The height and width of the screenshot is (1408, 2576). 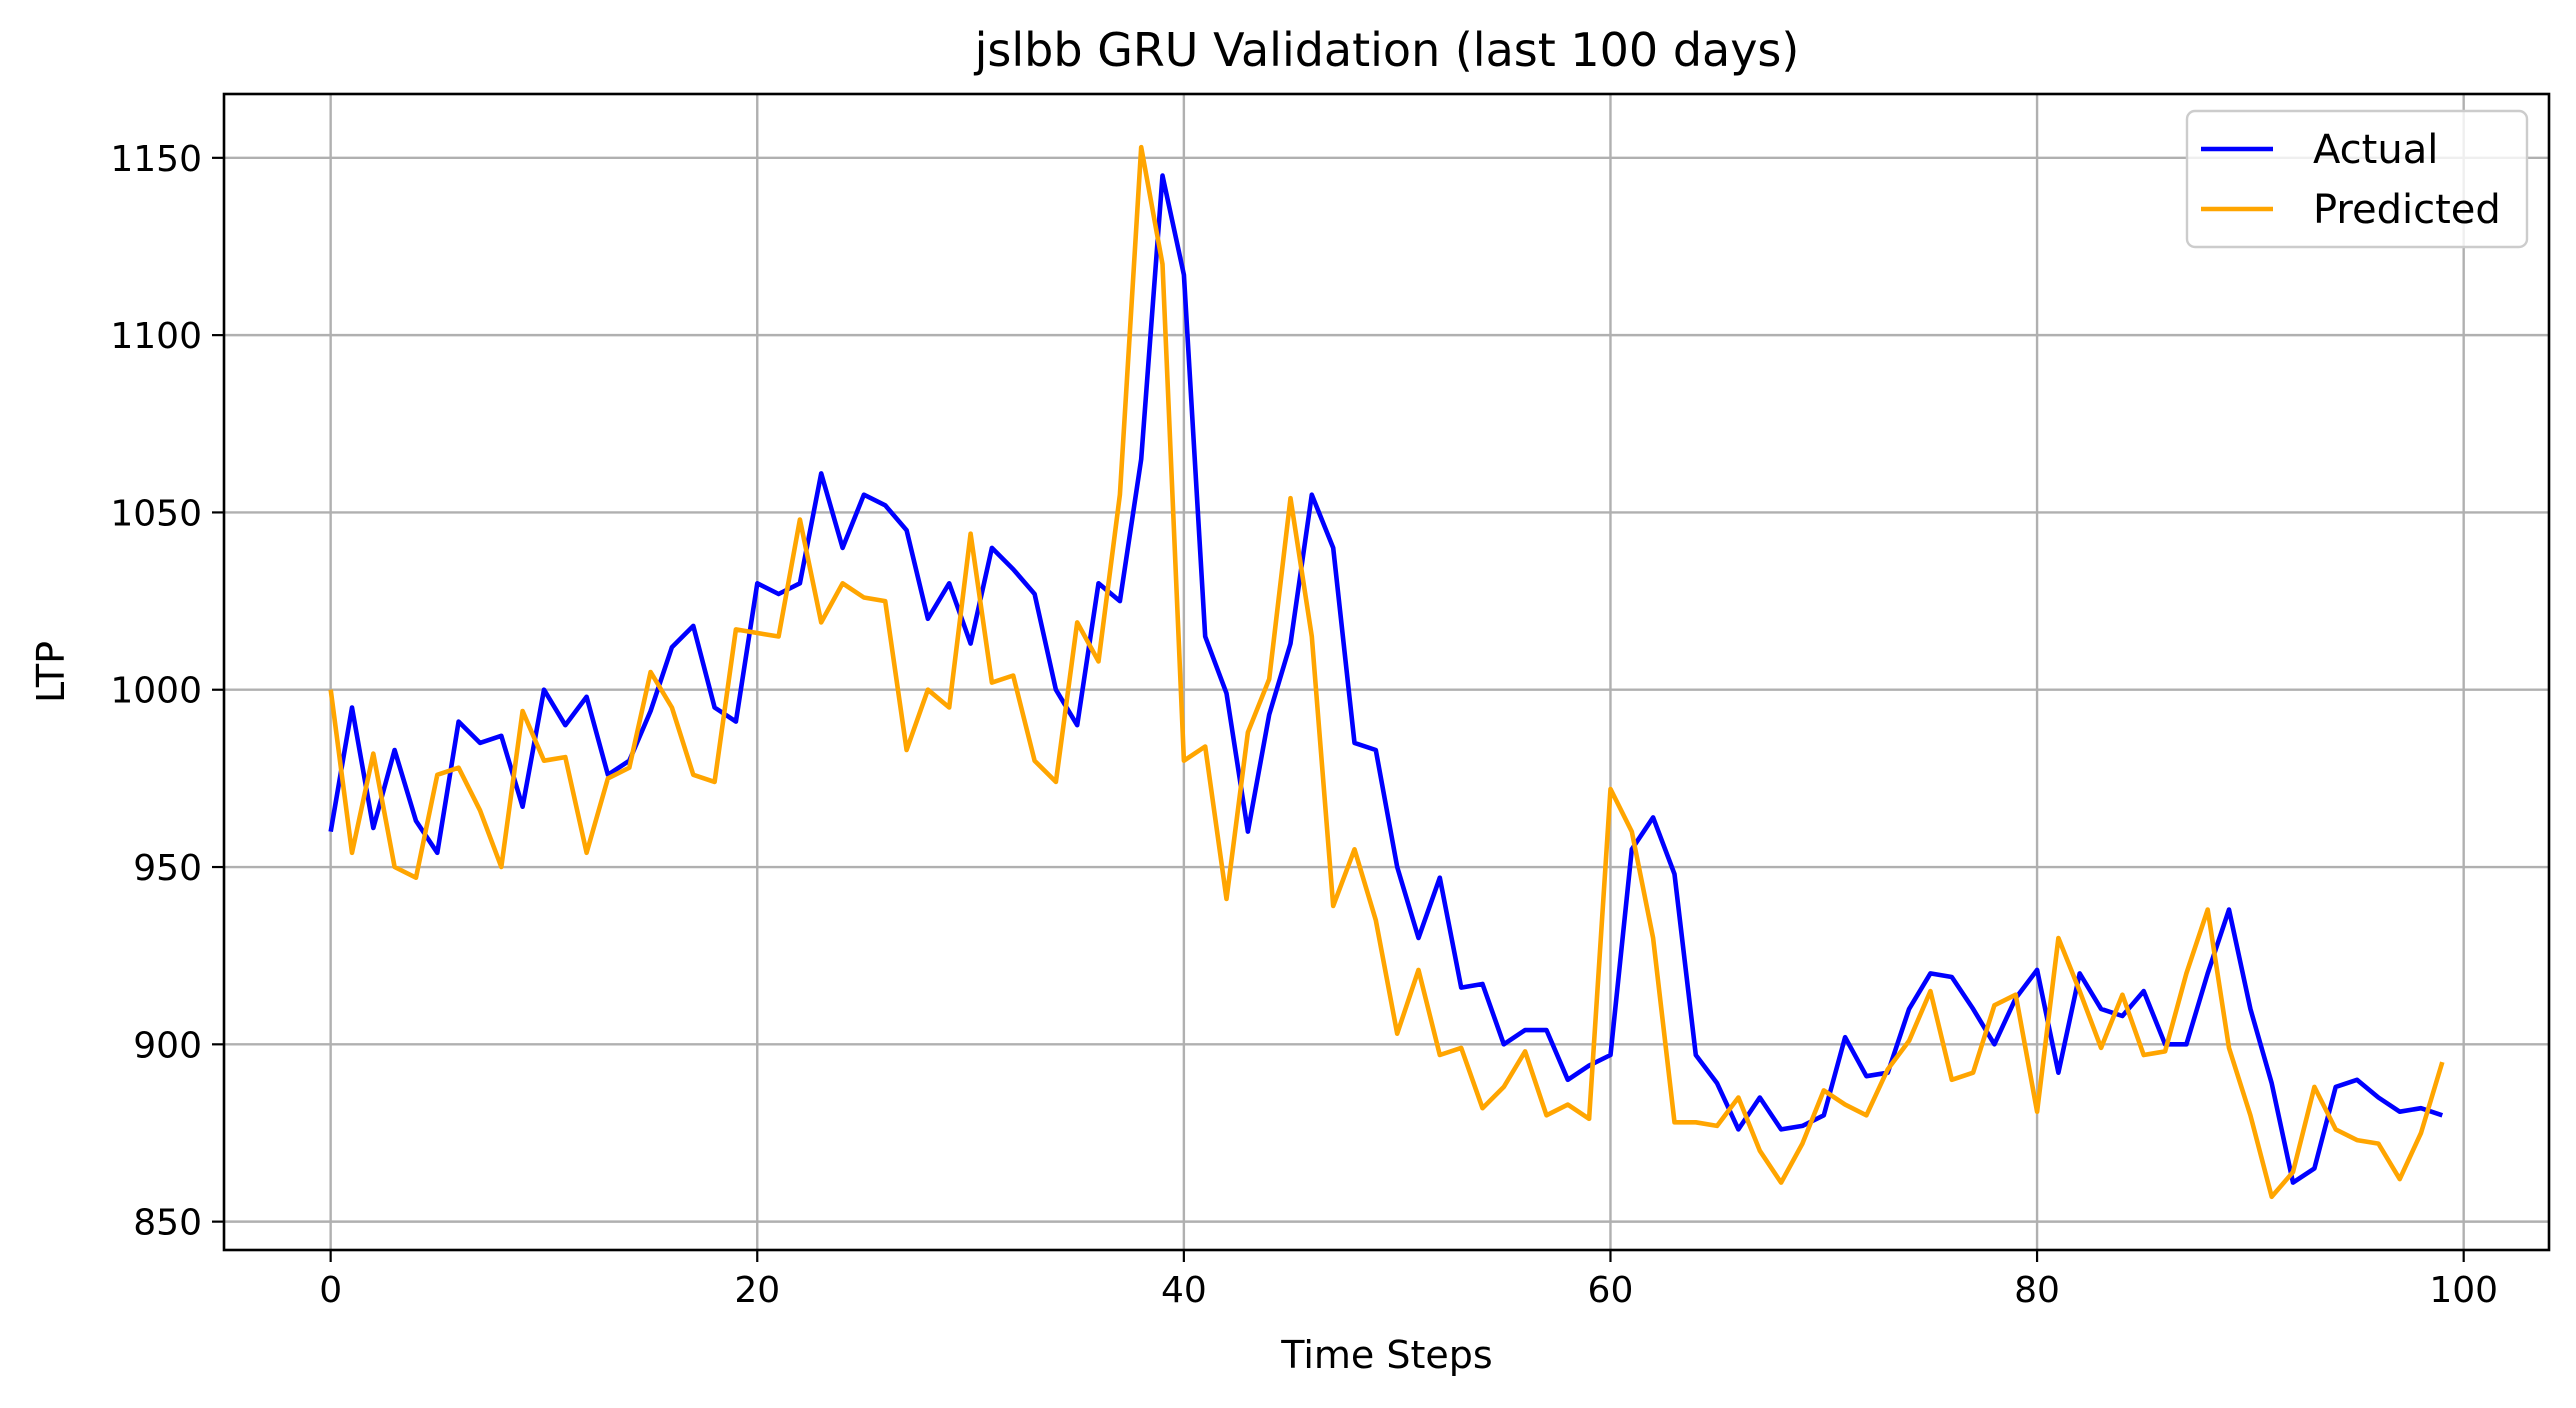 What do you see at coordinates (1386, 1355) in the screenshot?
I see `x-axis-label: Time Steps` at bounding box center [1386, 1355].